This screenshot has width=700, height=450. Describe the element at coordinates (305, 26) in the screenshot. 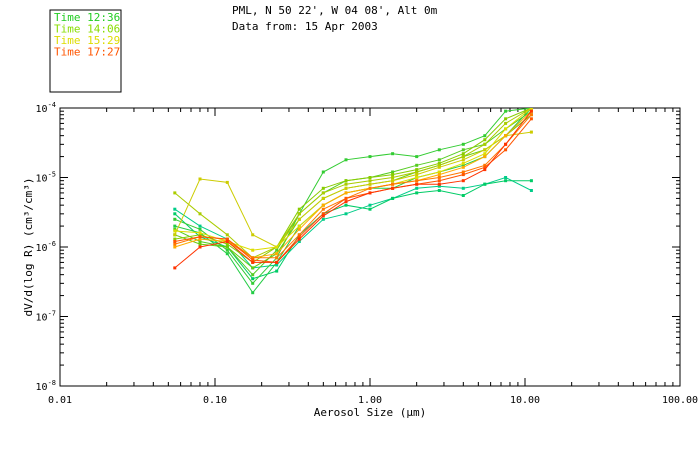

I see `chart-subtitle: Data from: 15 Apr 2003` at that location.